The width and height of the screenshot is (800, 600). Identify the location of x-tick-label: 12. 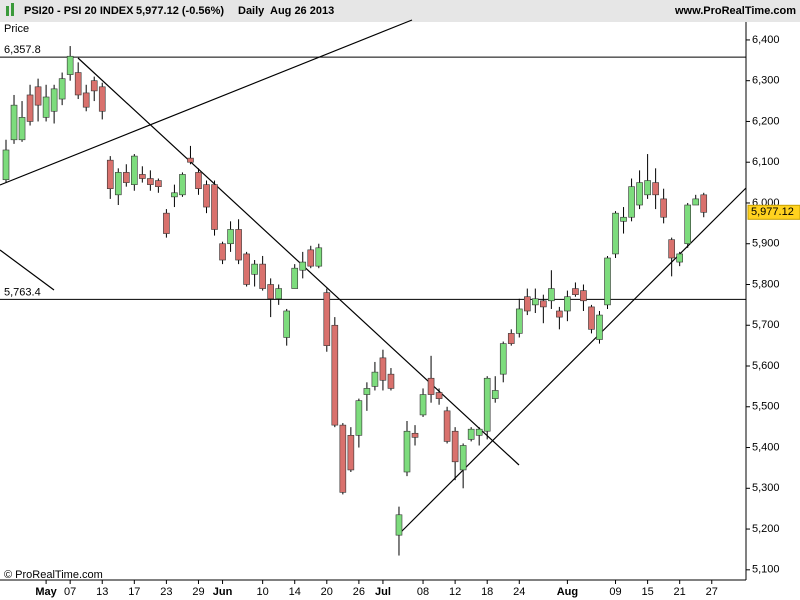
(455, 592).